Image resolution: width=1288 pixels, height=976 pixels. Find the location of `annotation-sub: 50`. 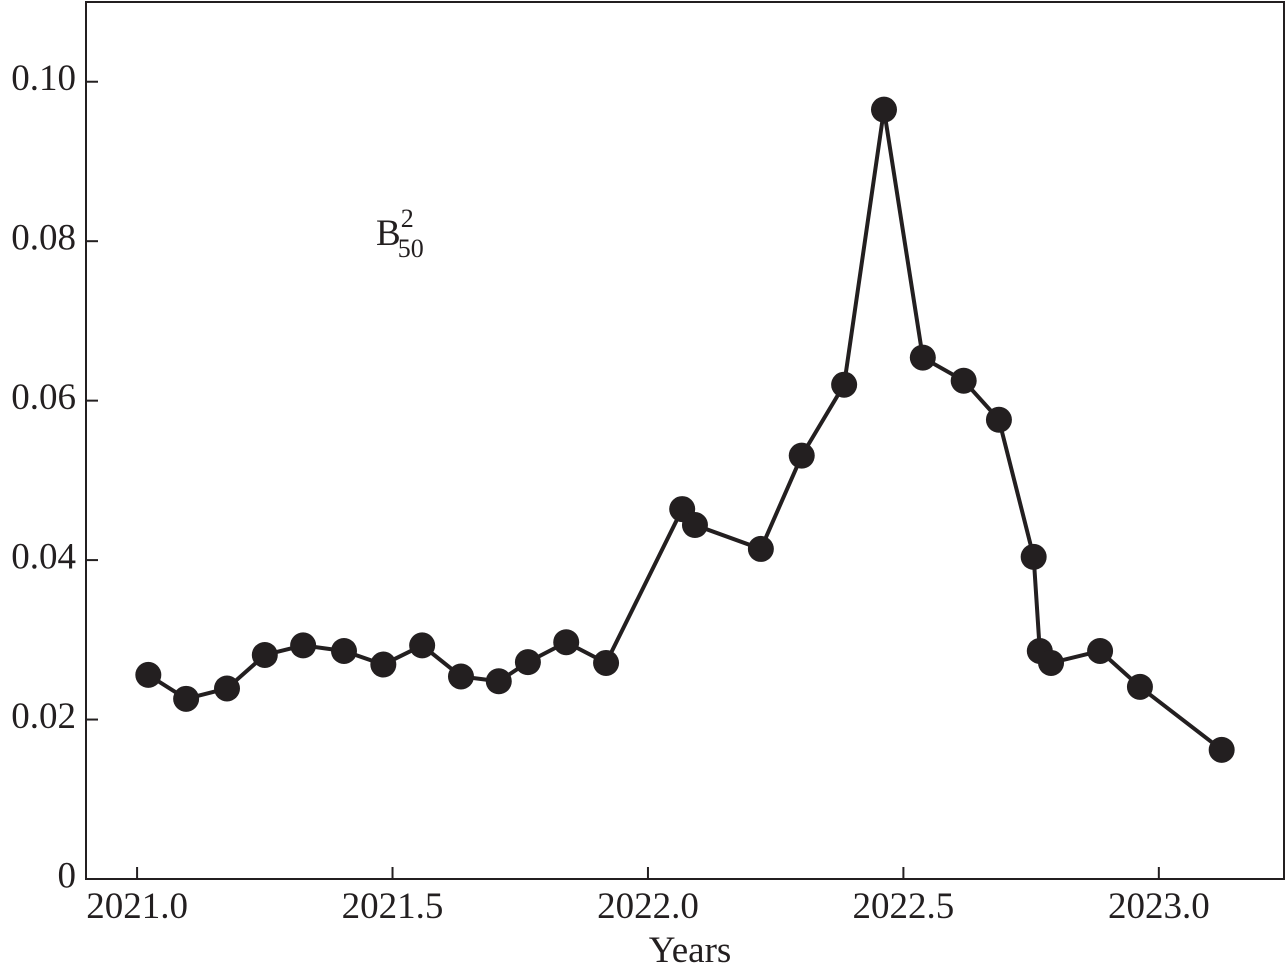

annotation-sub: 50 is located at coordinates (411, 248).